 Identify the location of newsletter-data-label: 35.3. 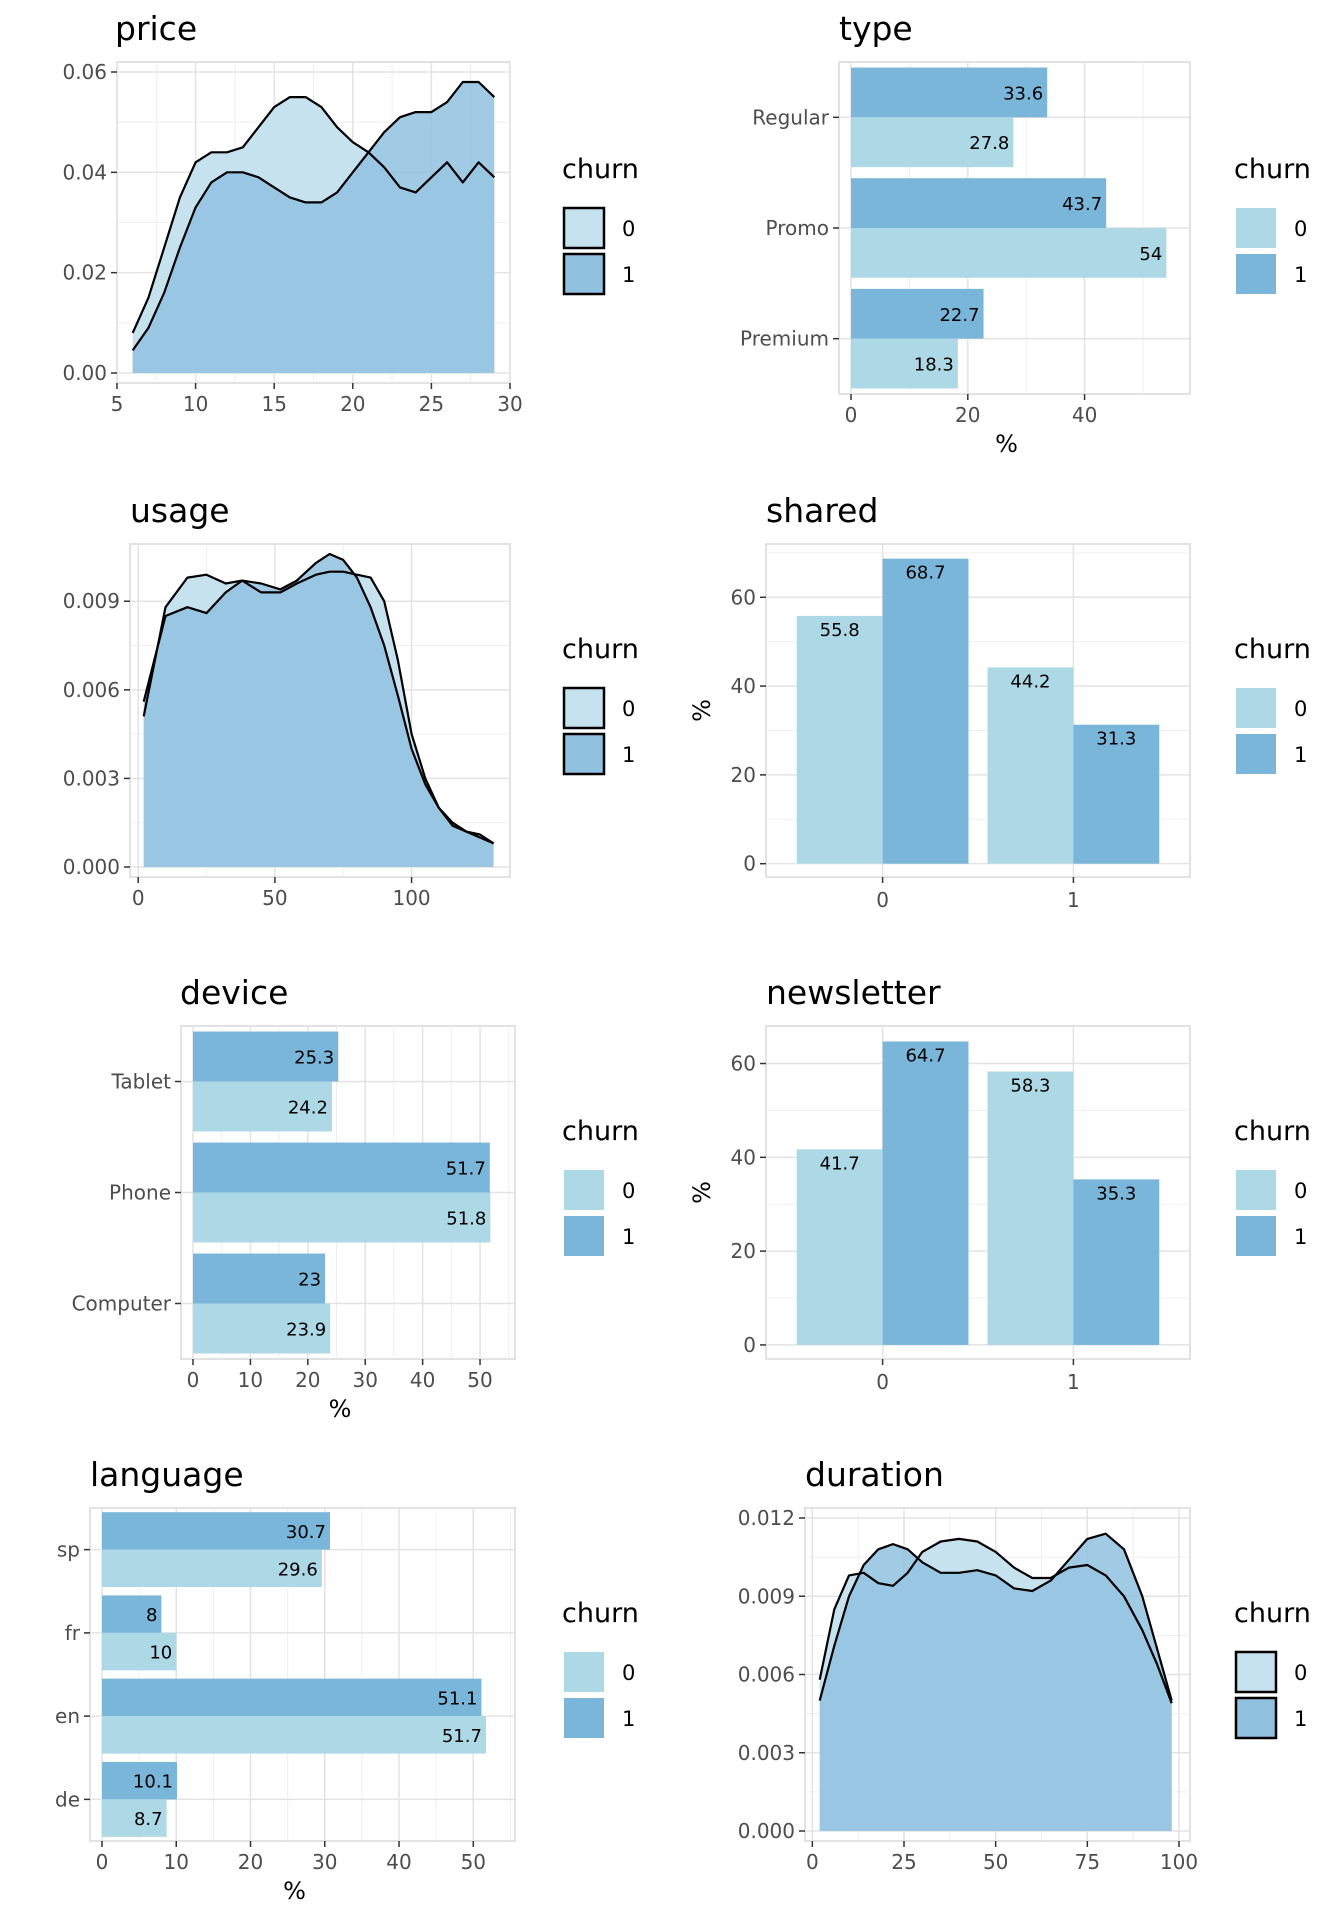
(1116, 1193).